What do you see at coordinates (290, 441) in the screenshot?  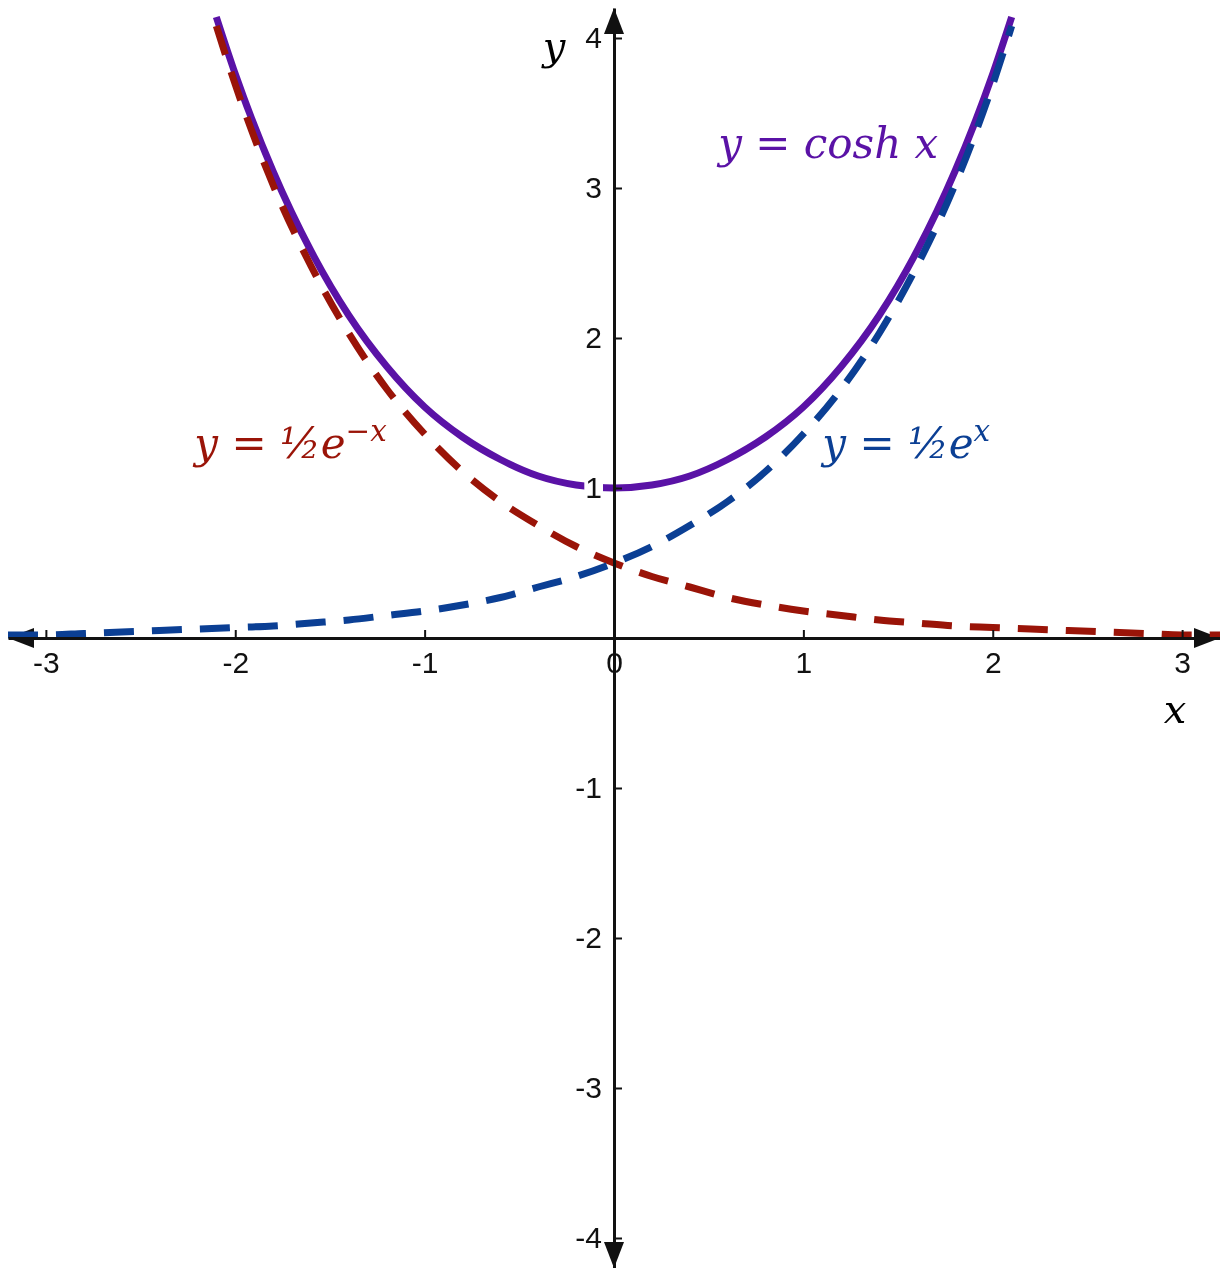 I see `series-label: y = ½e$^{−x}$` at bounding box center [290, 441].